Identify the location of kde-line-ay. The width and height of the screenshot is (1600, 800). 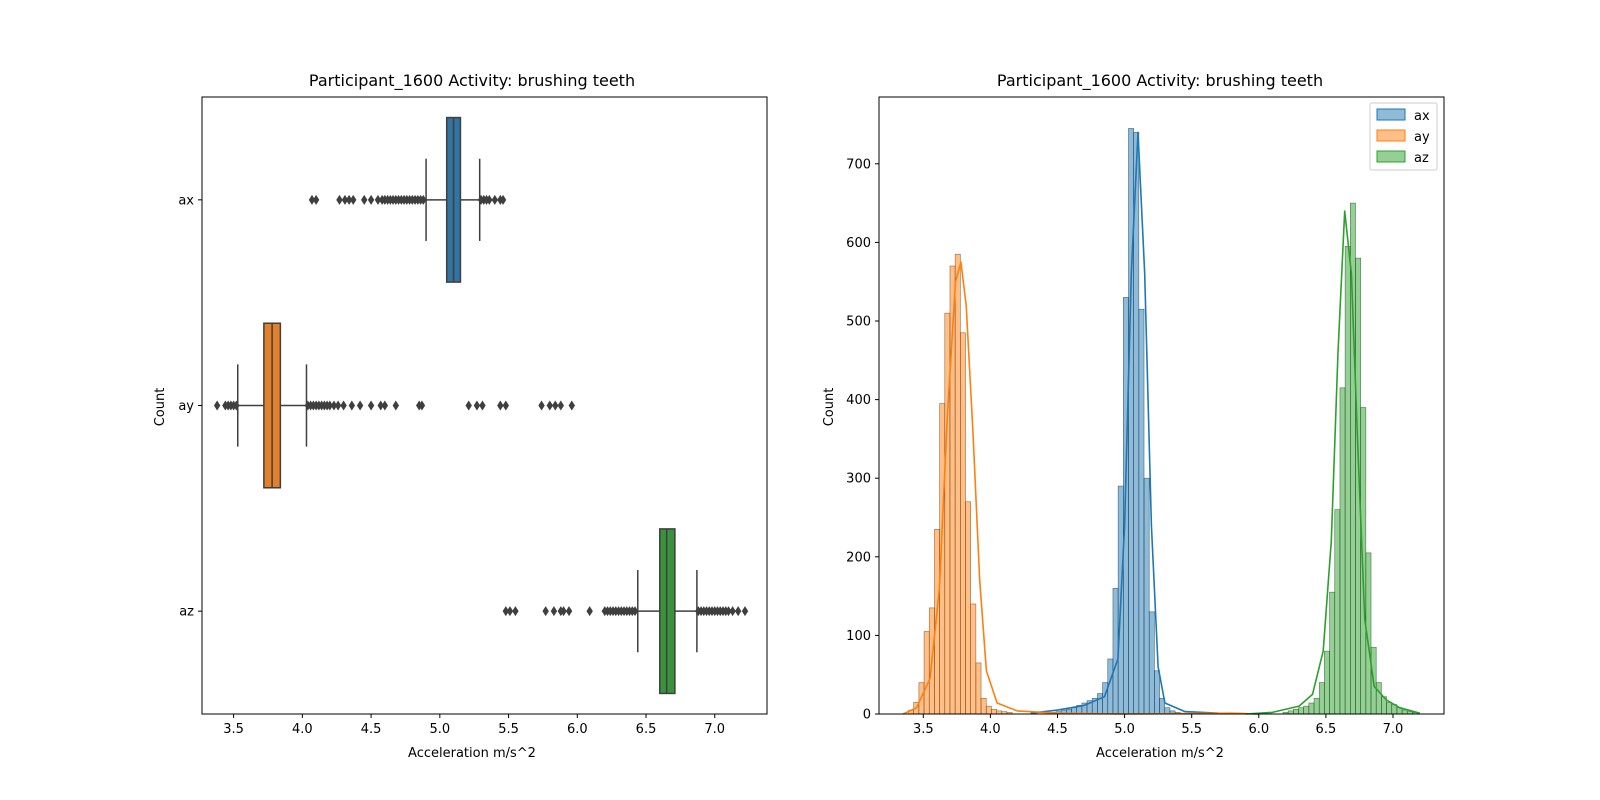
(1080, 488).